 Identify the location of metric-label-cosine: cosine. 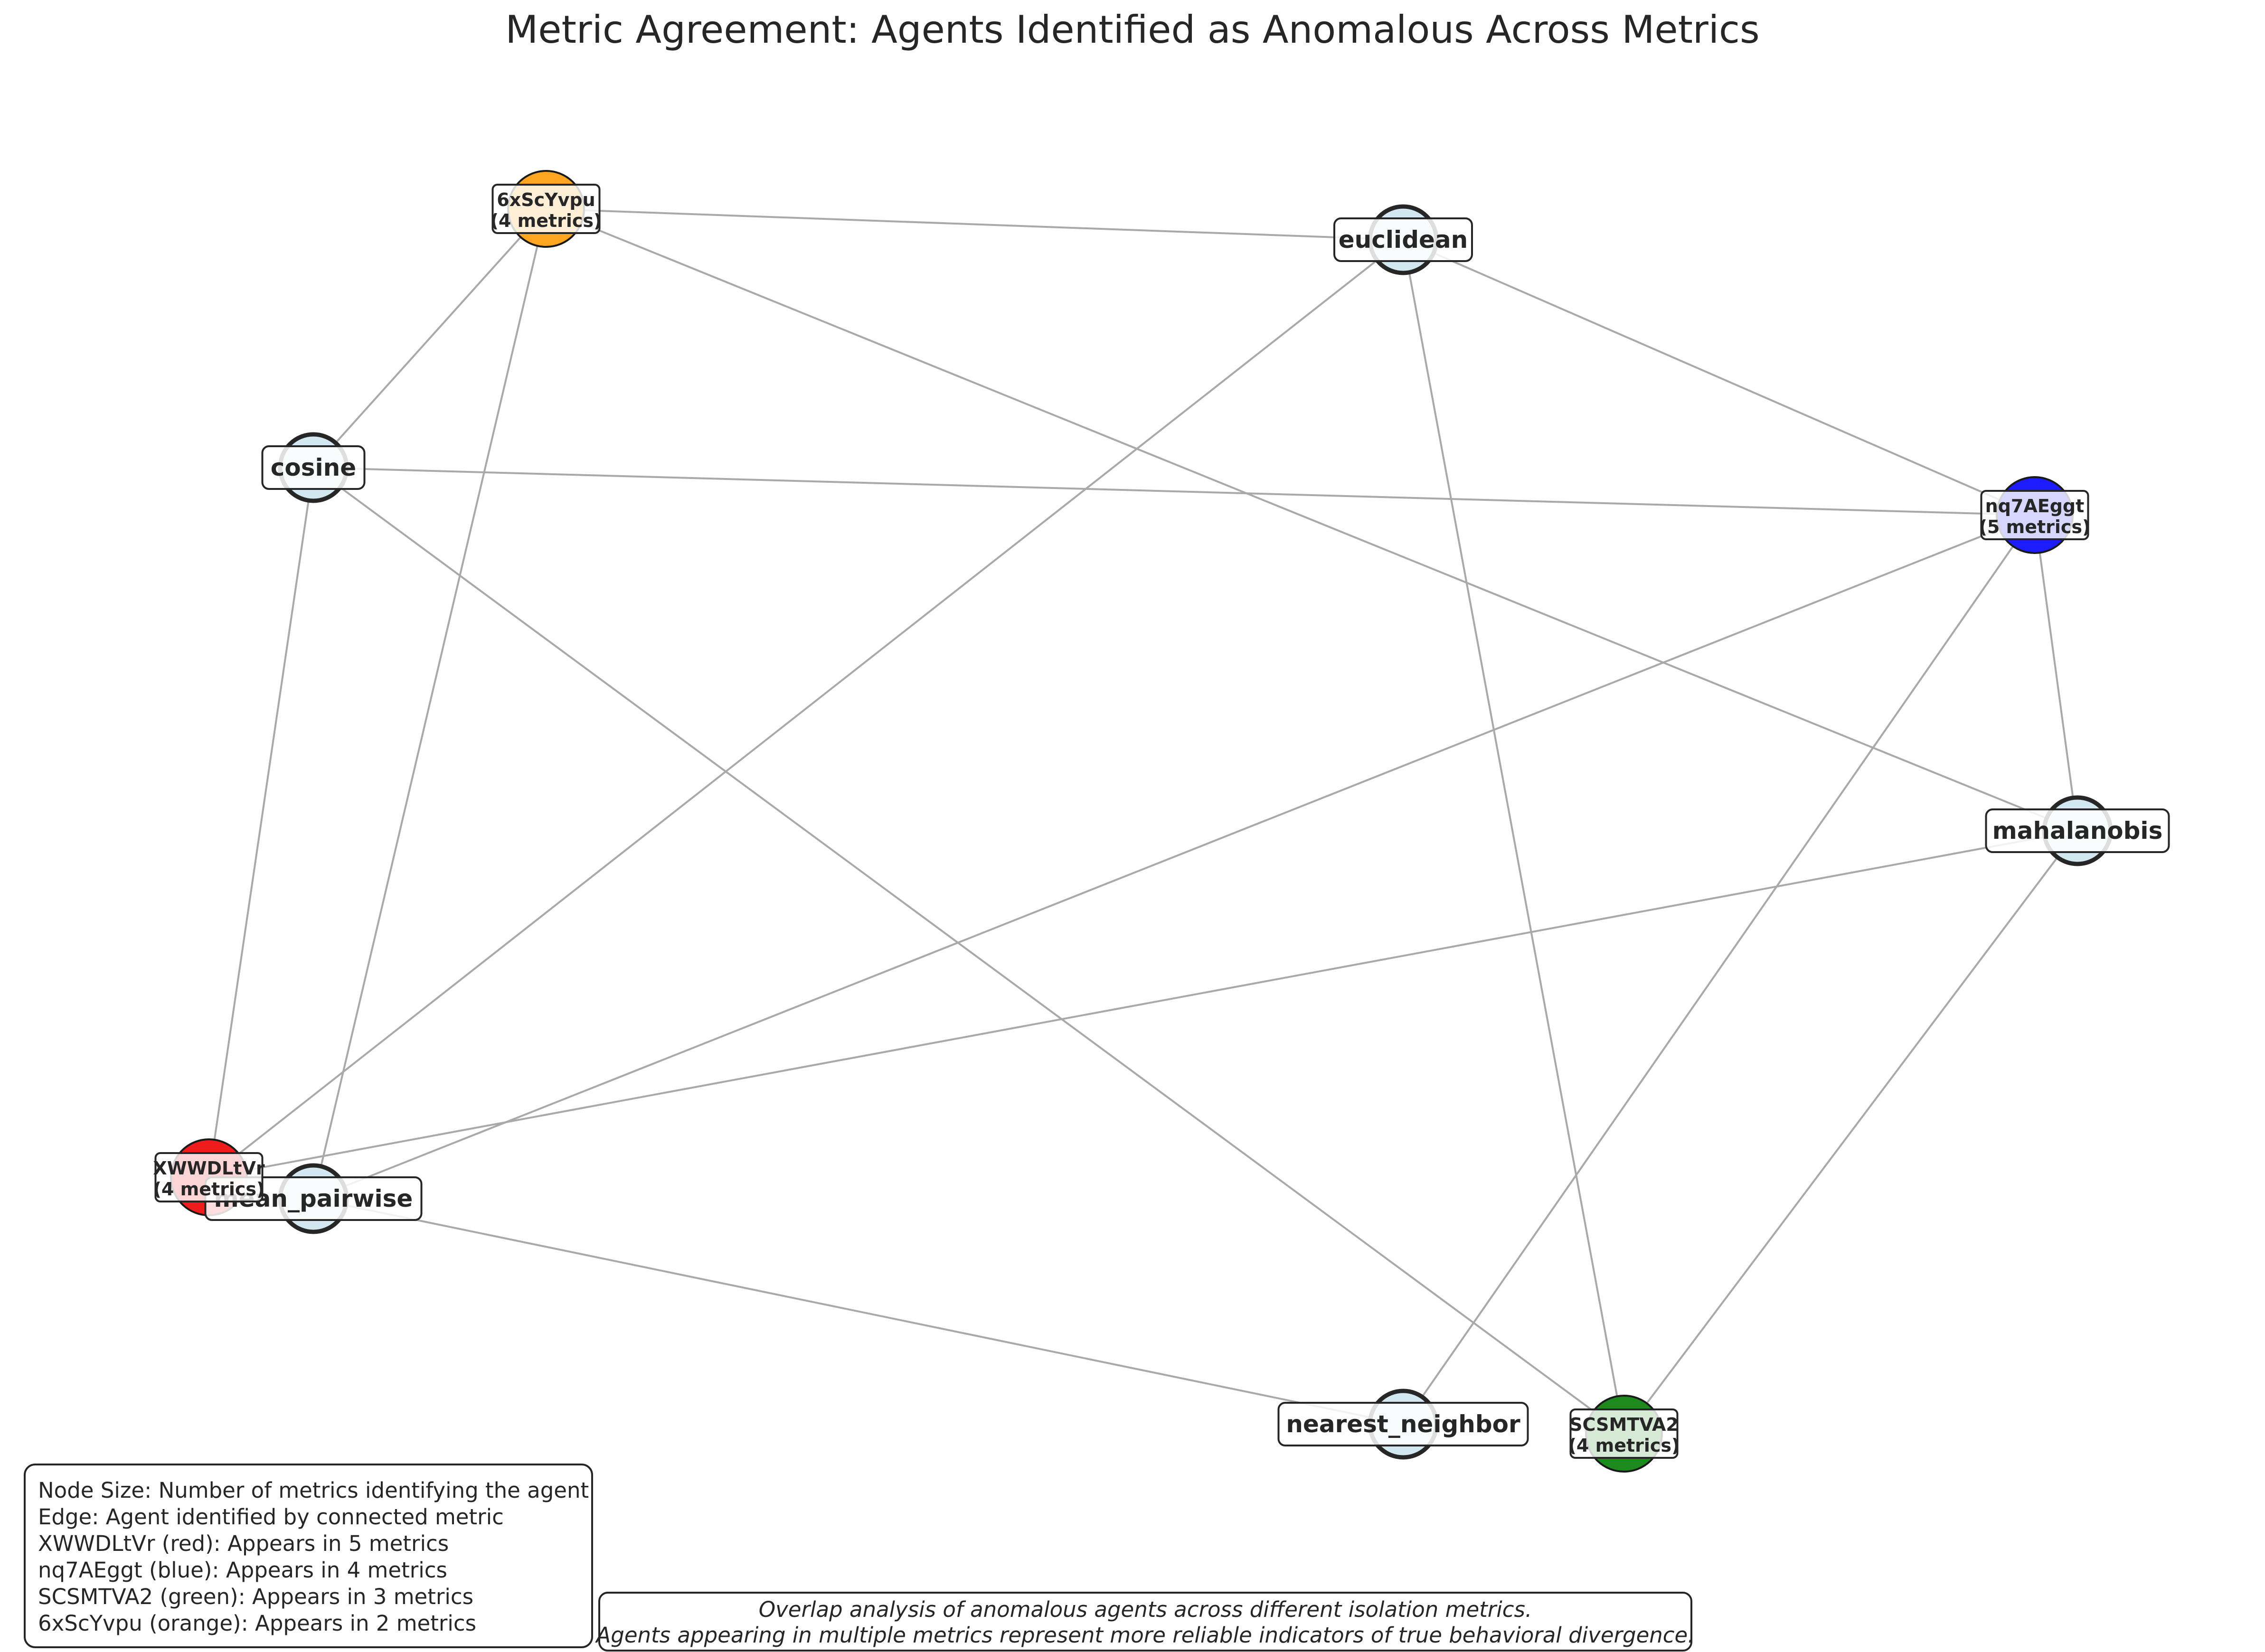
(314, 467).